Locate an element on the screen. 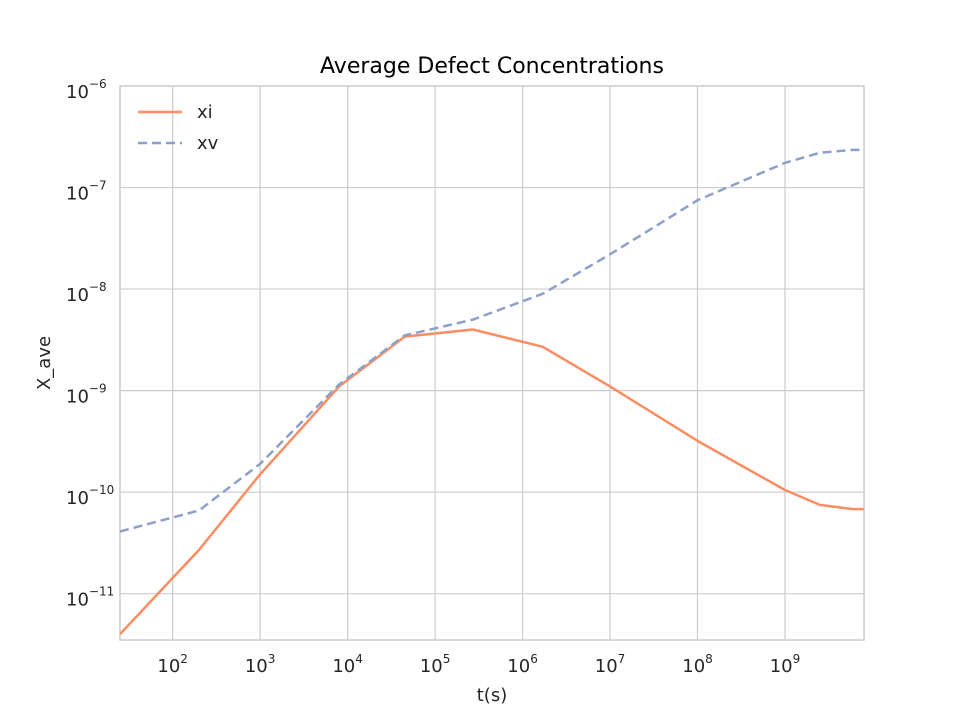 The height and width of the screenshot is (720, 960). x-tick-labels: 10² 10³ 10⁴ 10⁵ 10⁶ 10⁷ 10⁸ 10⁹ is located at coordinates (478, 664).